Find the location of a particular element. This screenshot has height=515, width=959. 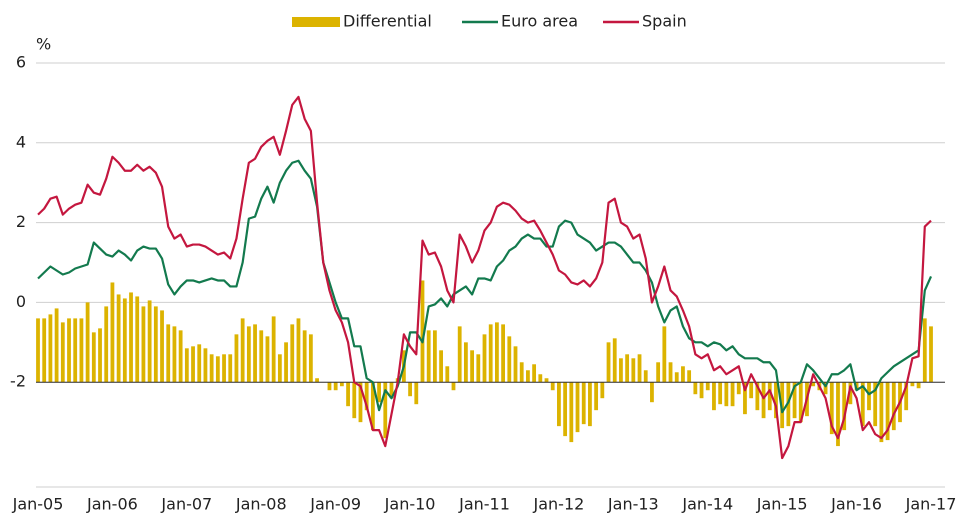

x-tick-label: Jan-09 is located at coordinates (335, 504).